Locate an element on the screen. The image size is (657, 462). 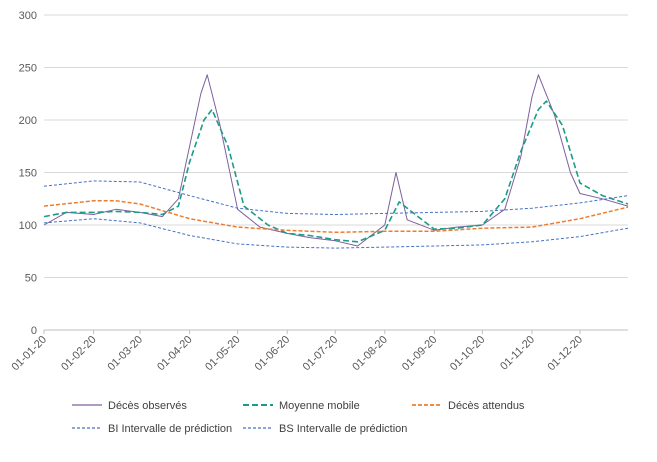
x-tick-label: 01-10-20 is located at coordinates (468, 354).